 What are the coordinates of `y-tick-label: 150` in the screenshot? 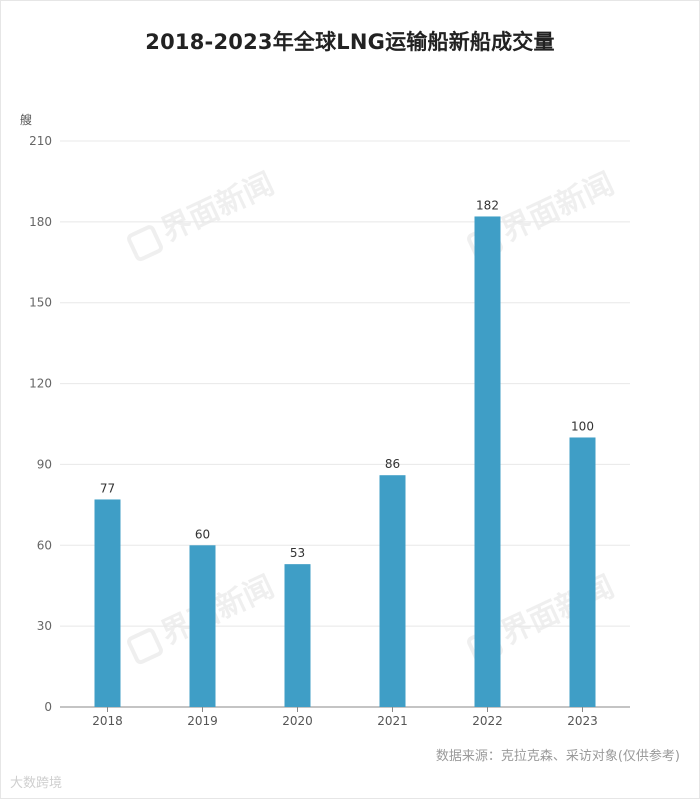 It's located at (40, 303).